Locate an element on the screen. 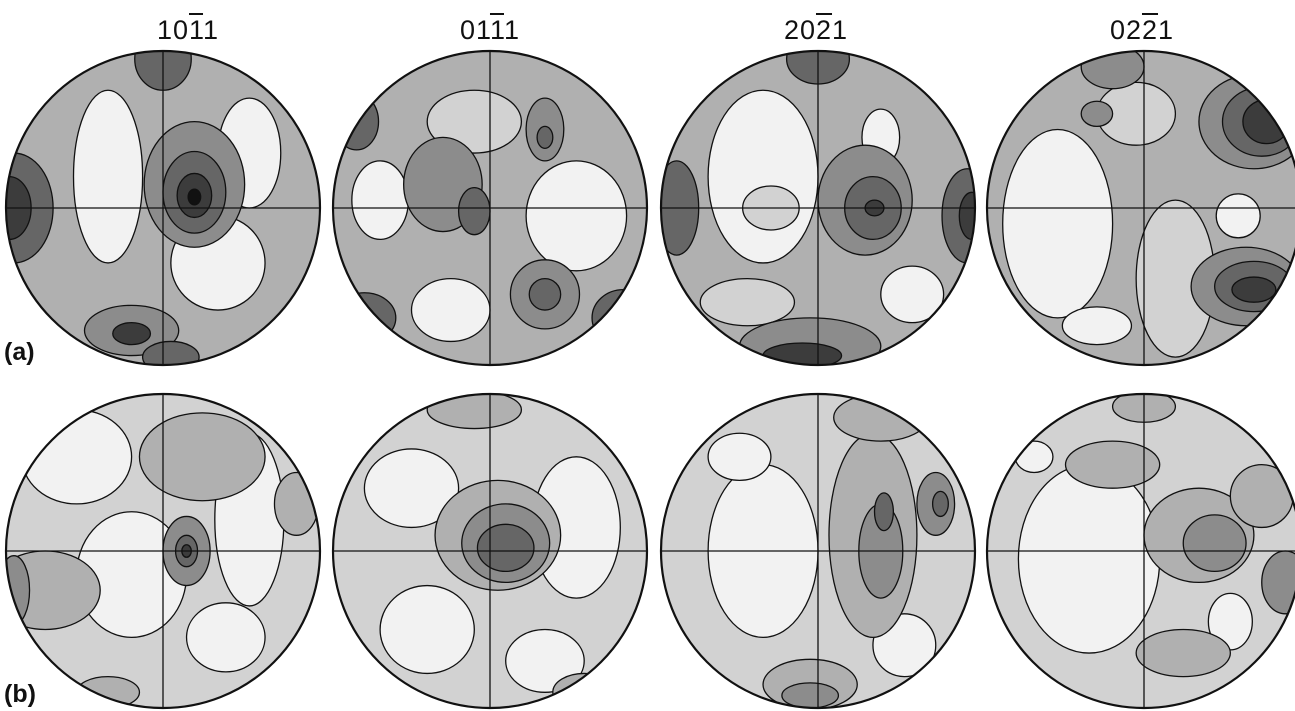  row-label-b: (b) is located at coordinates (20, 694).